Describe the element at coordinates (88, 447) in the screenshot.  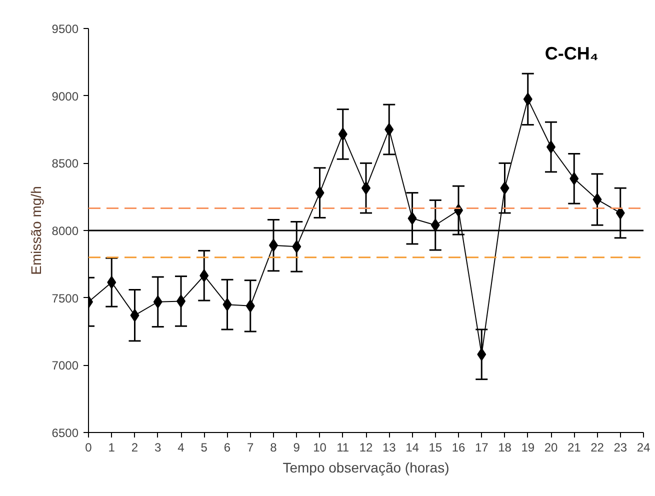
I see `x-tick-label: 0` at that location.